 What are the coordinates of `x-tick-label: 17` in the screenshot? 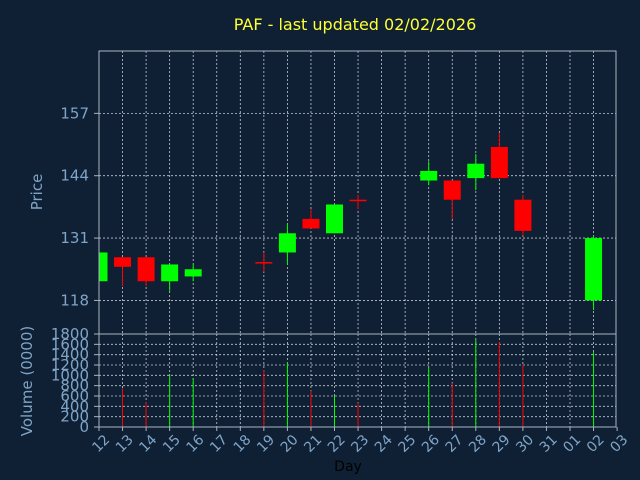 It's located at (219, 444).